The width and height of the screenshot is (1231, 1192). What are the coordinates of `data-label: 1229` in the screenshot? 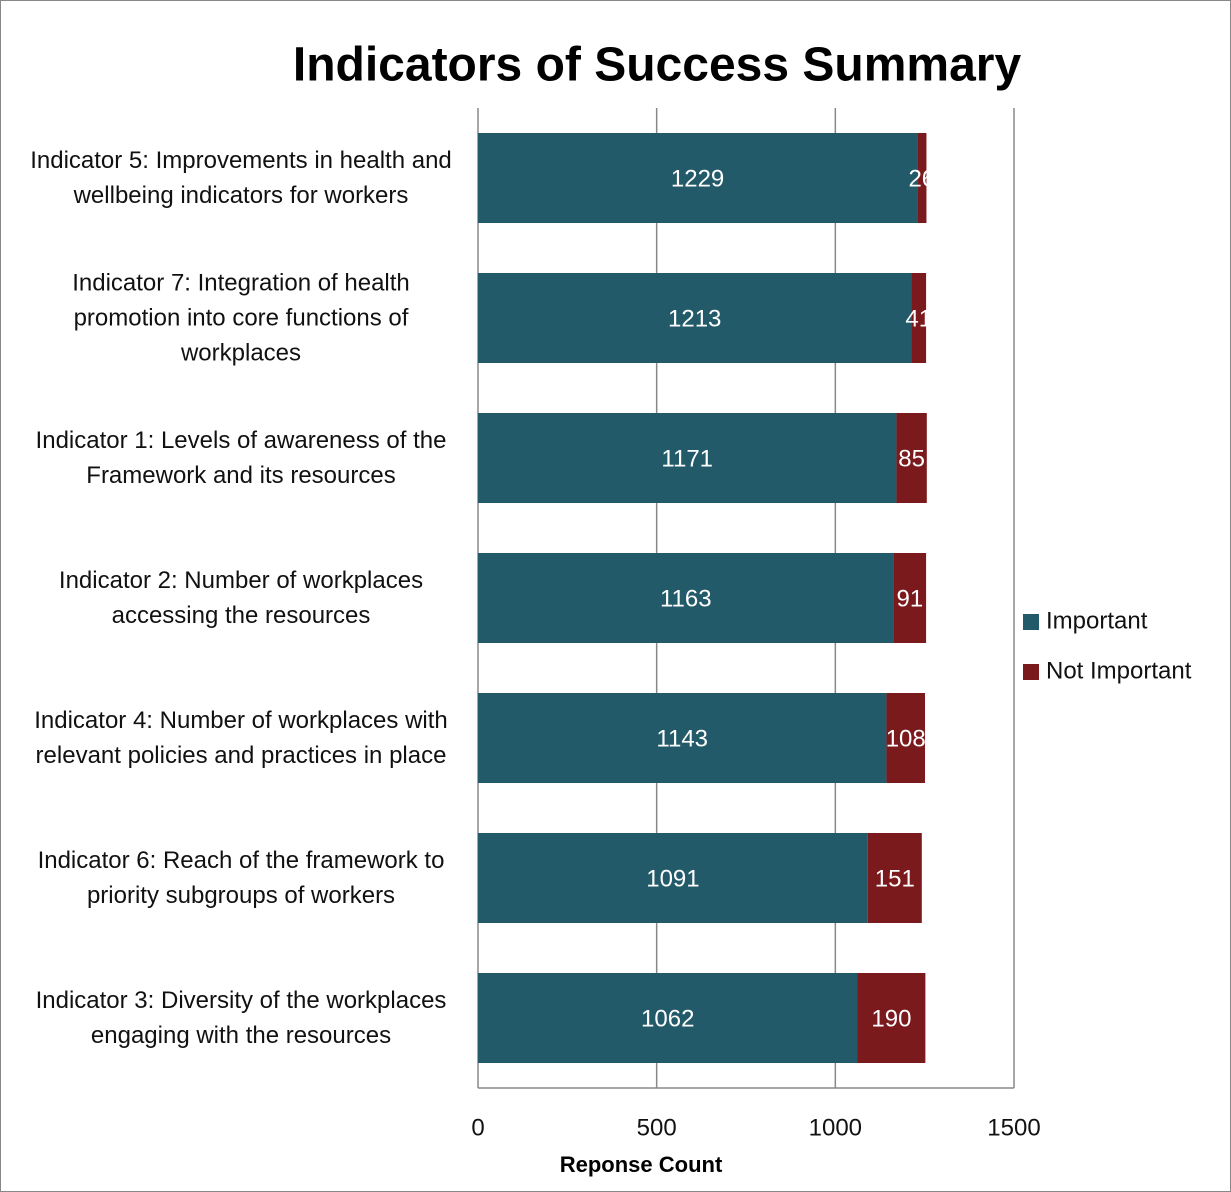 It's located at (697, 178).